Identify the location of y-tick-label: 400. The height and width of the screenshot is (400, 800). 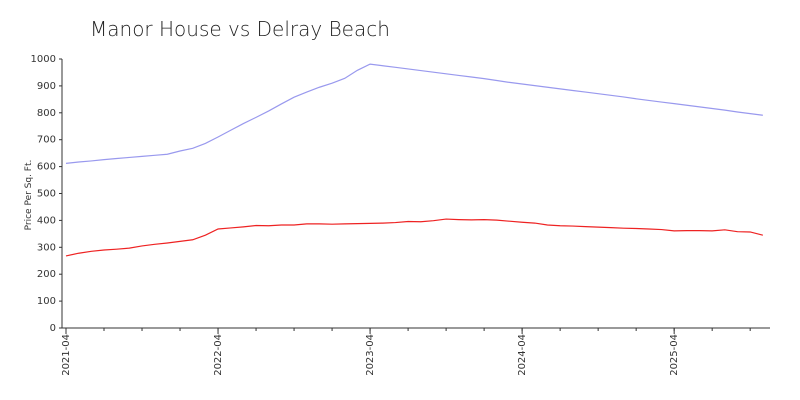
(46, 220).